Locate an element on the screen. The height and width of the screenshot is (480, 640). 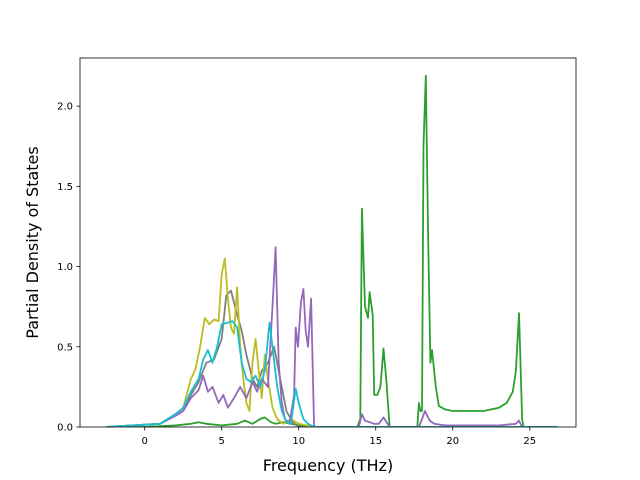
x-tick-label: 10 is located at coordinates (298, 441).